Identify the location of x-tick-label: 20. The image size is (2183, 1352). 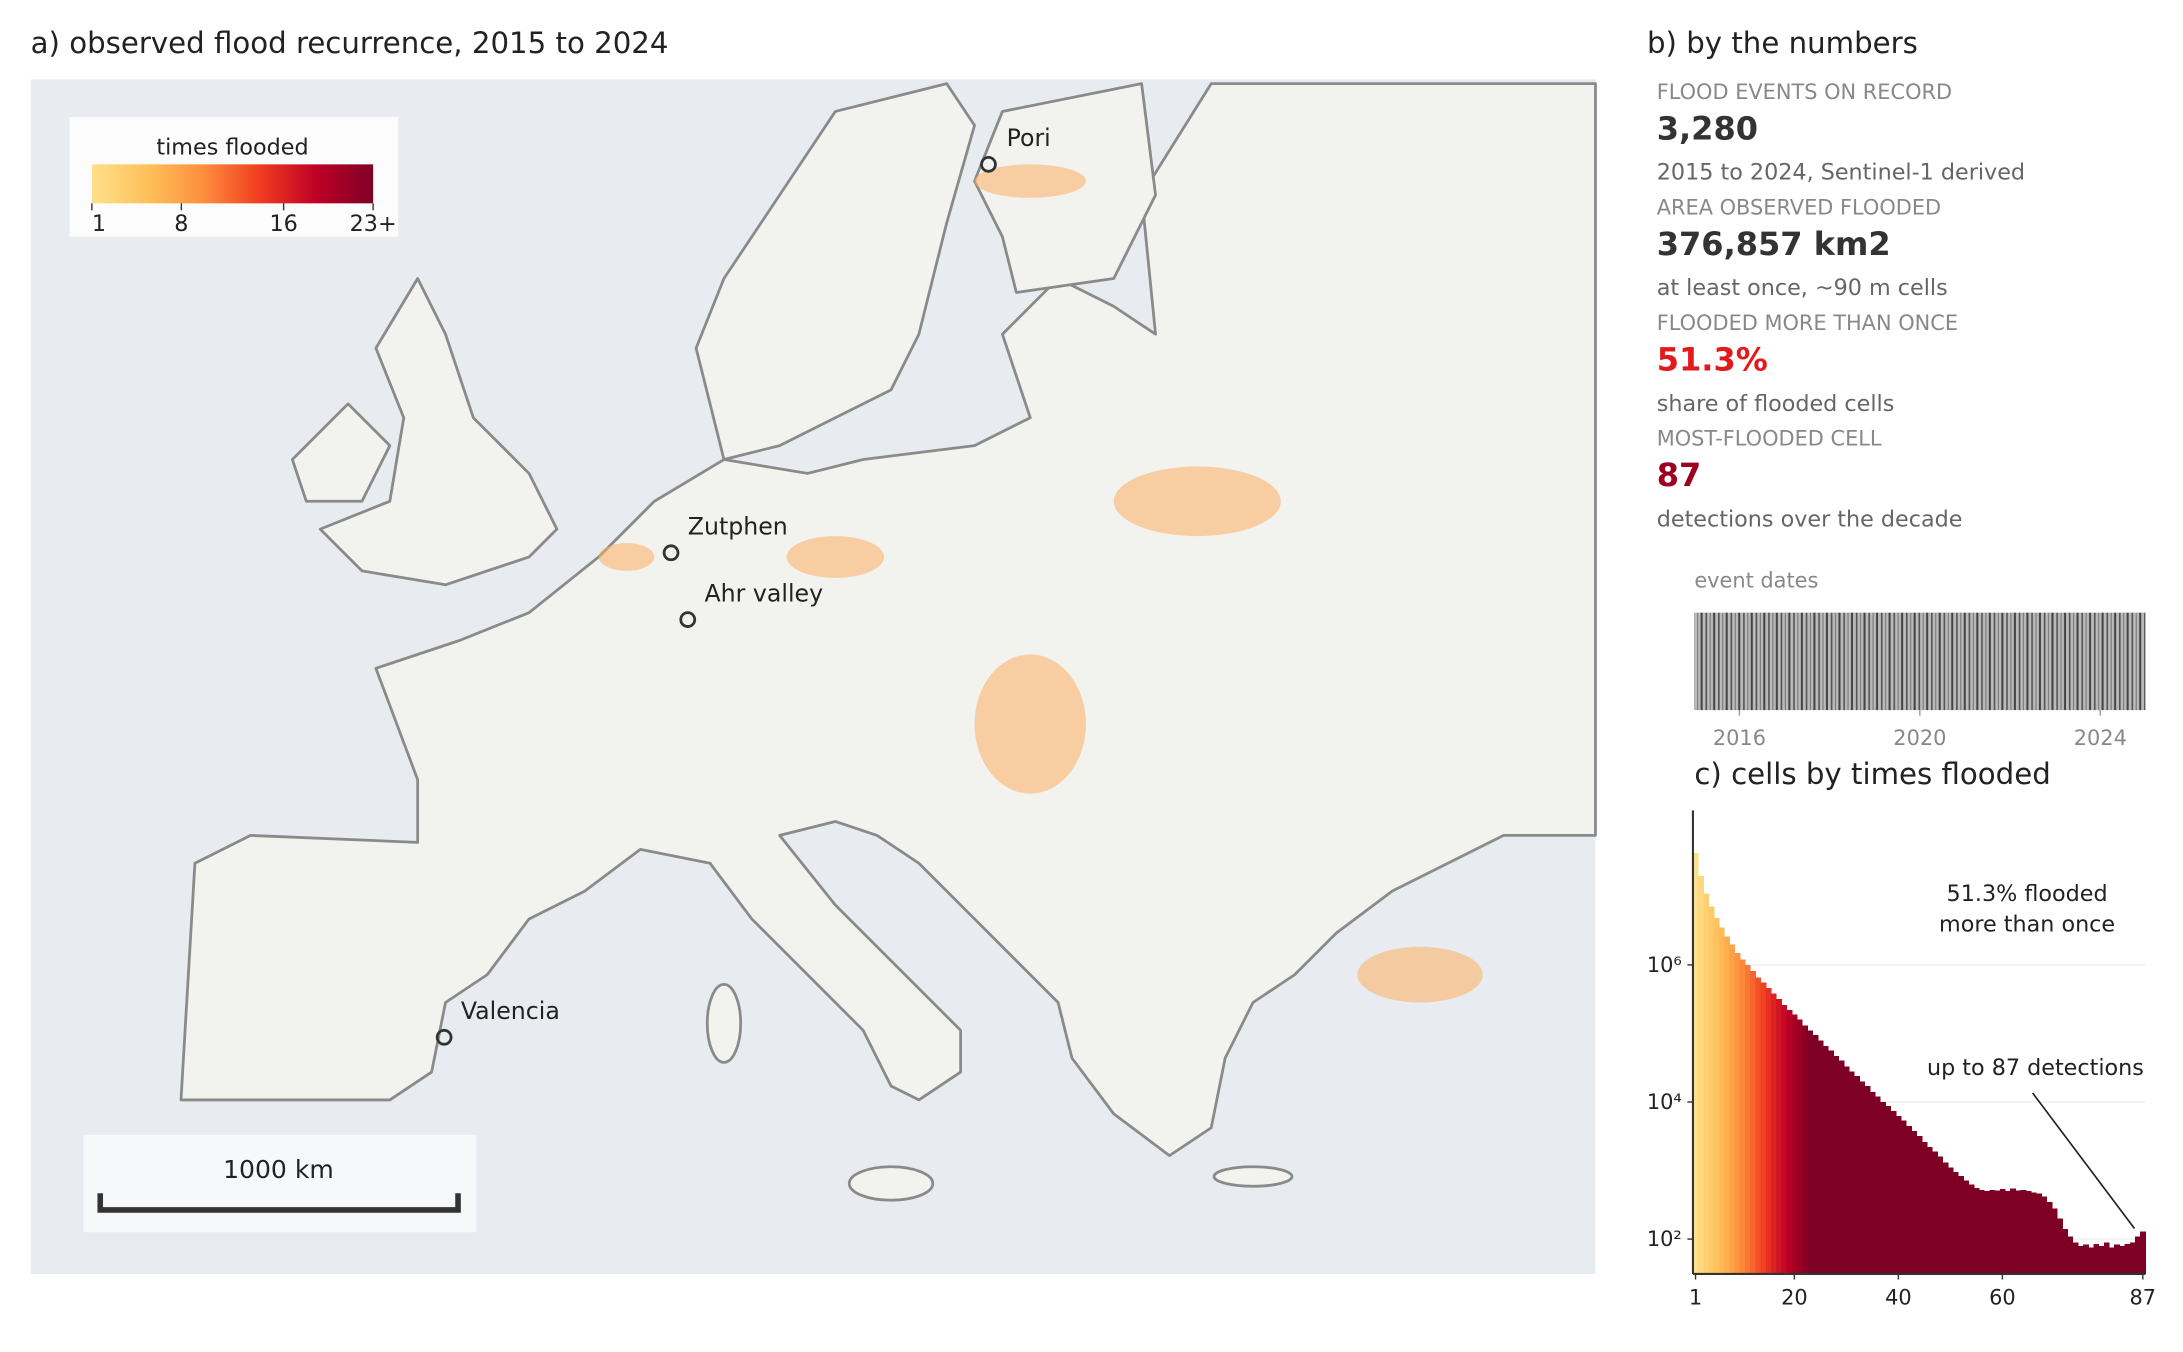
(1794, 1298).